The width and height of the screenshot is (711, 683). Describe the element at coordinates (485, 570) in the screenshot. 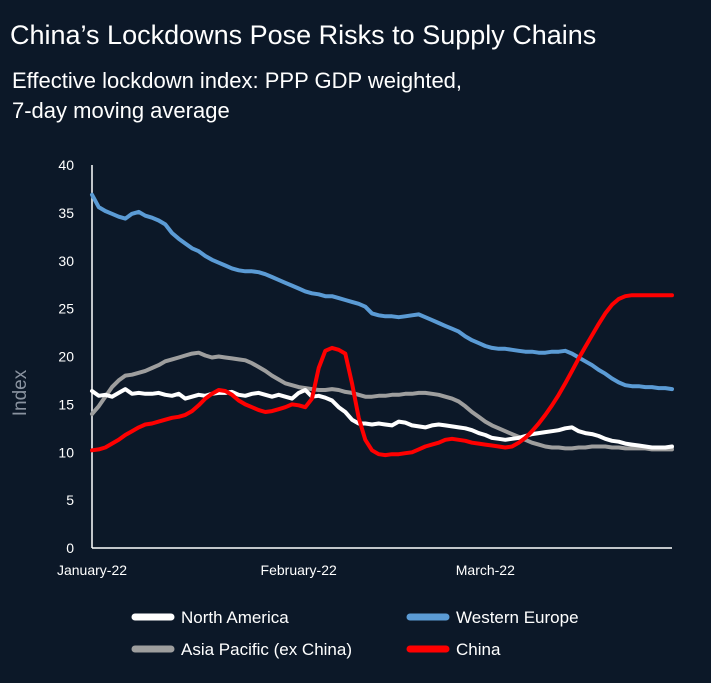

I see `x-tick-label: March-22` at that location.